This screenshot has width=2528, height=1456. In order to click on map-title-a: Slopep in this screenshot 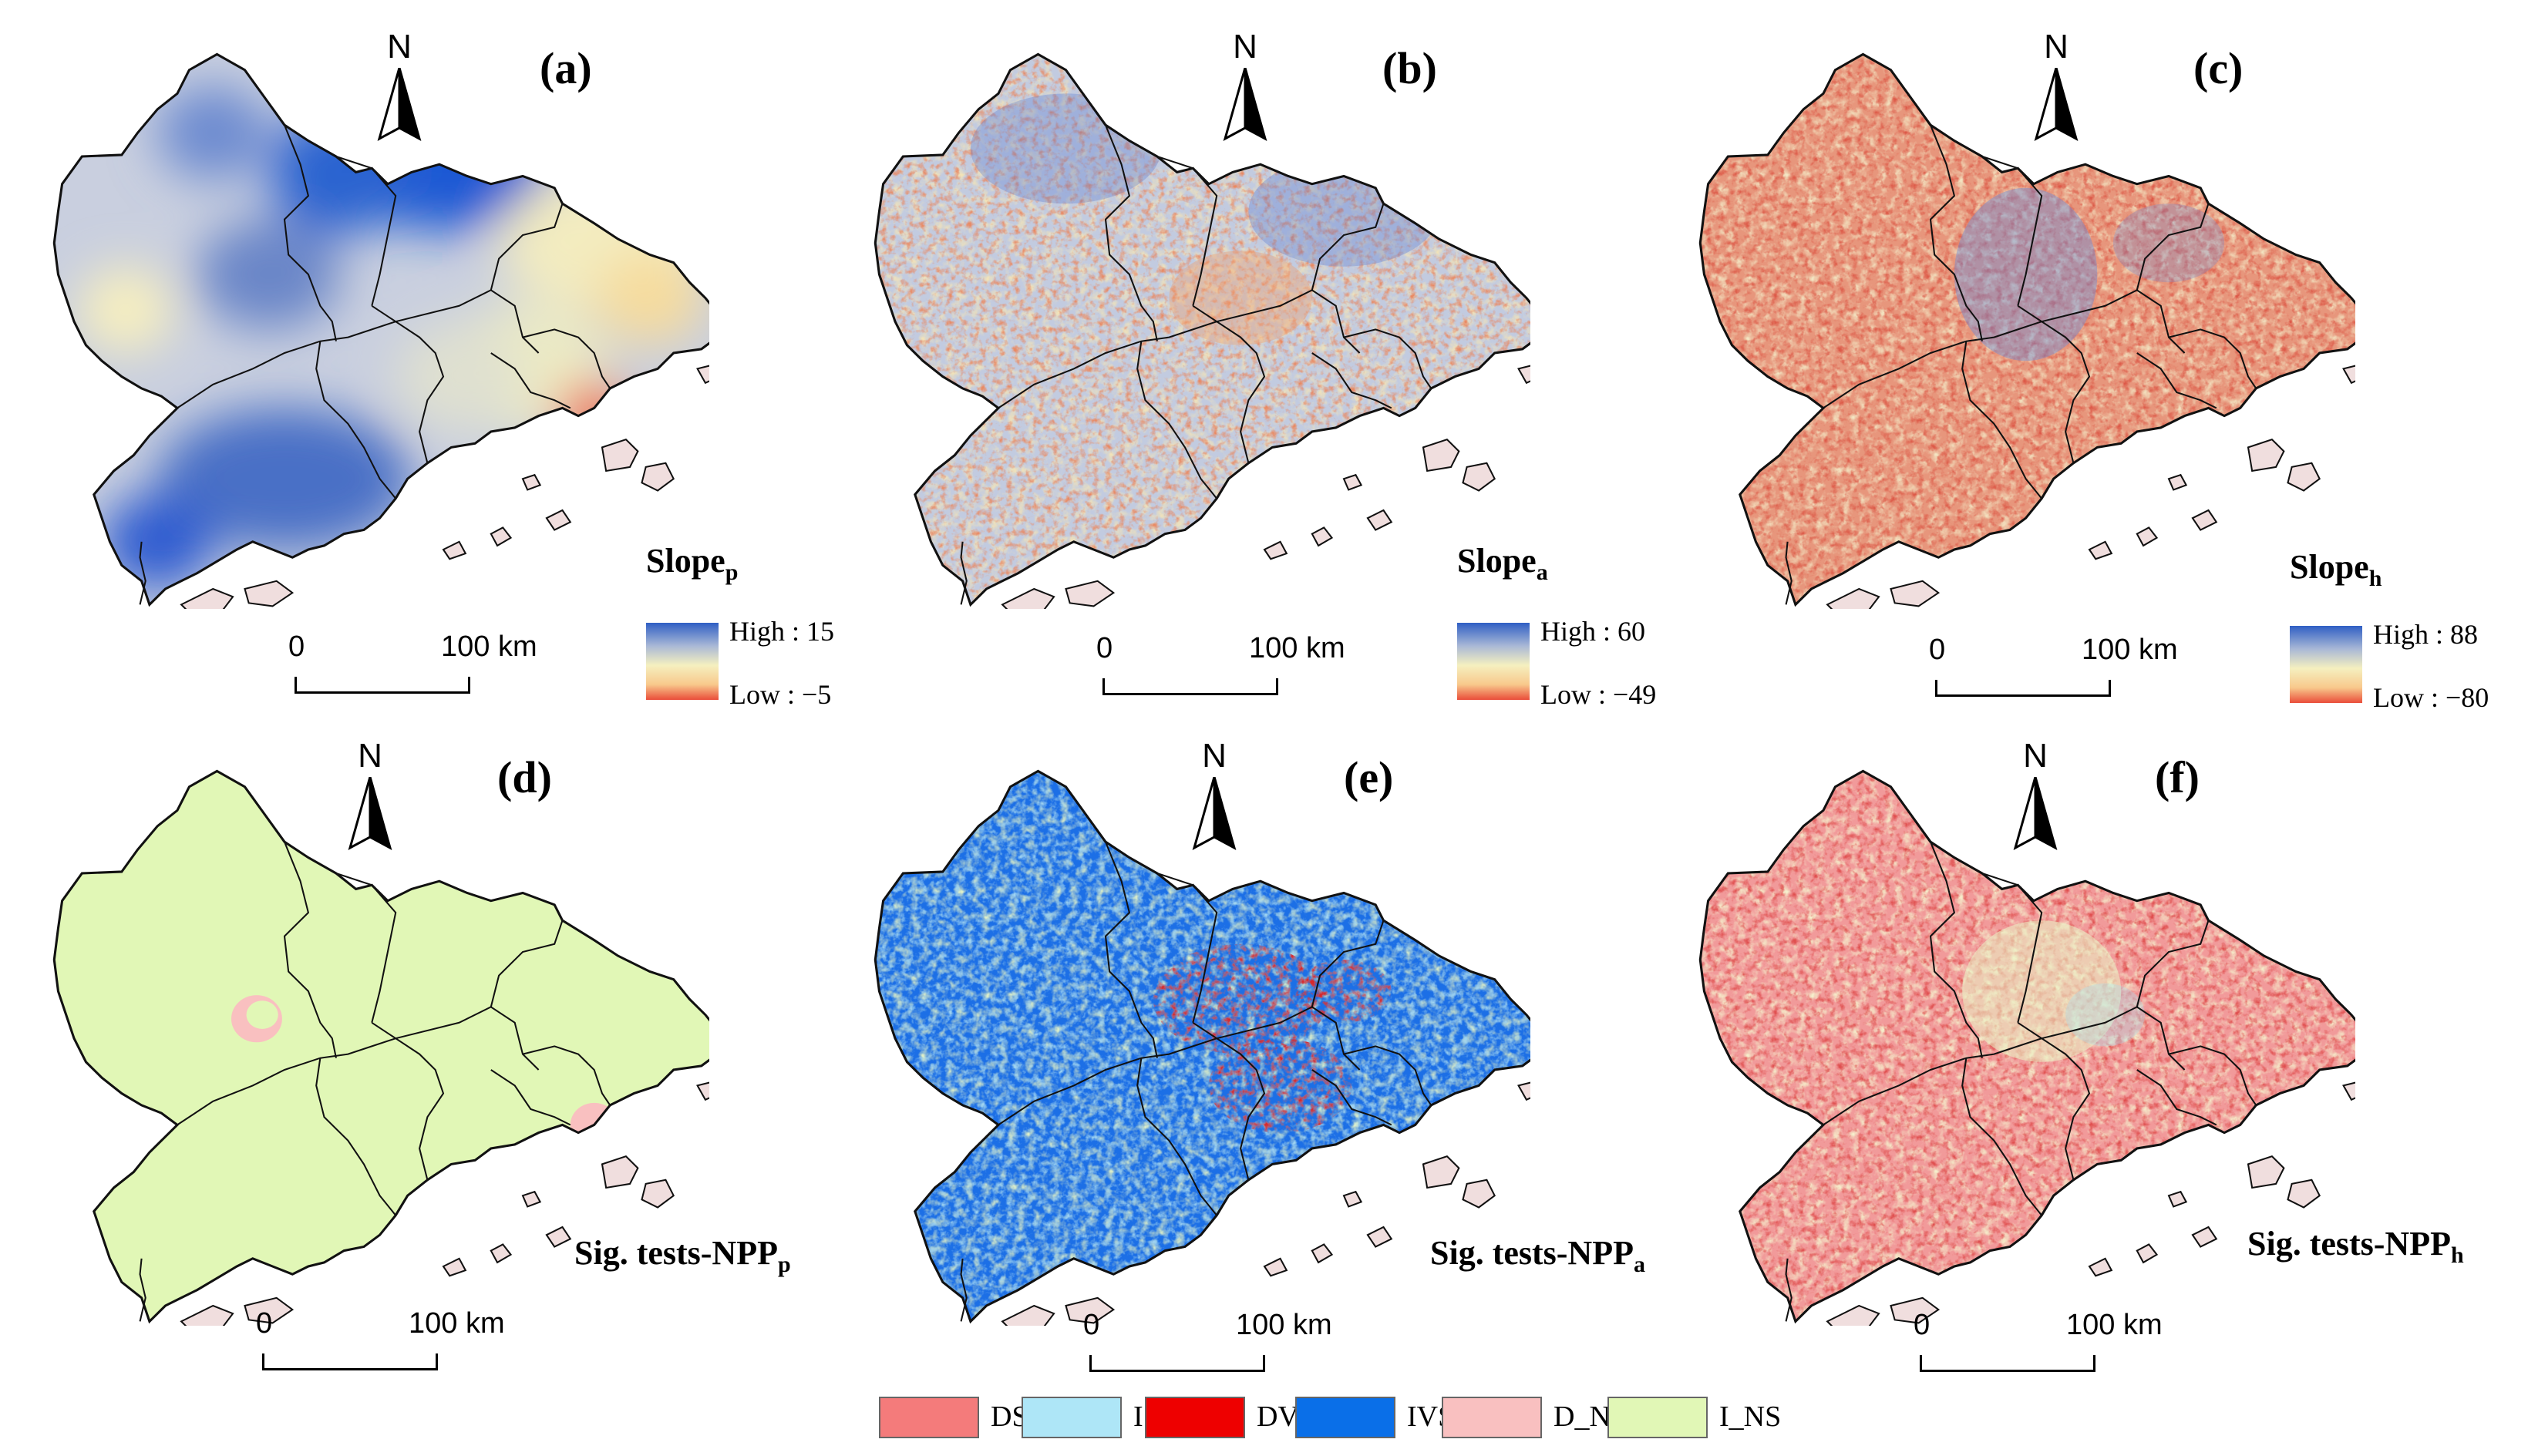, I will do `click(692, 563)`.